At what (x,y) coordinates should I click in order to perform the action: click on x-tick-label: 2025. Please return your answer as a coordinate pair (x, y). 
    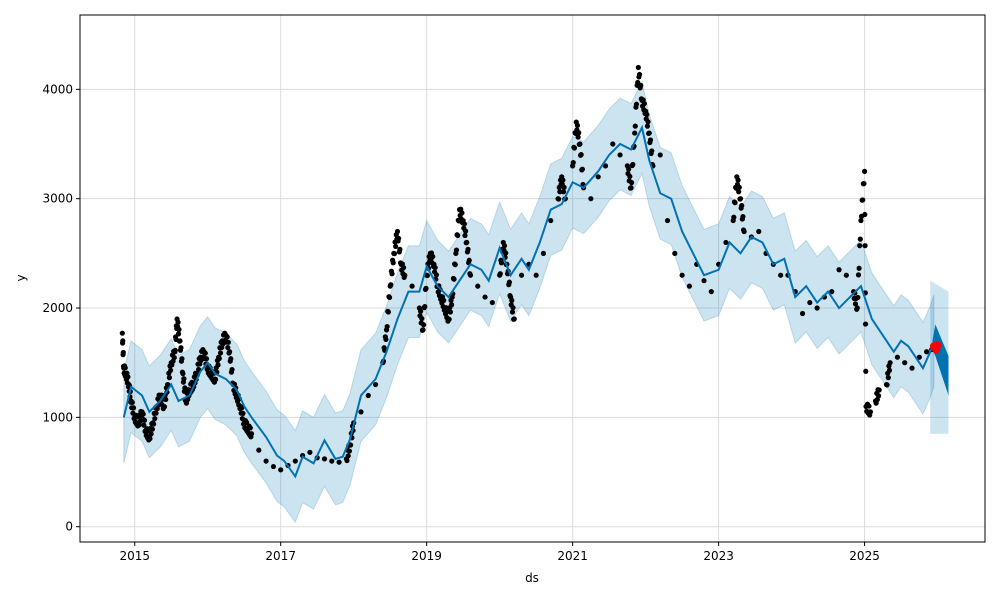
    Looking at the image, I should click on (864, 556).